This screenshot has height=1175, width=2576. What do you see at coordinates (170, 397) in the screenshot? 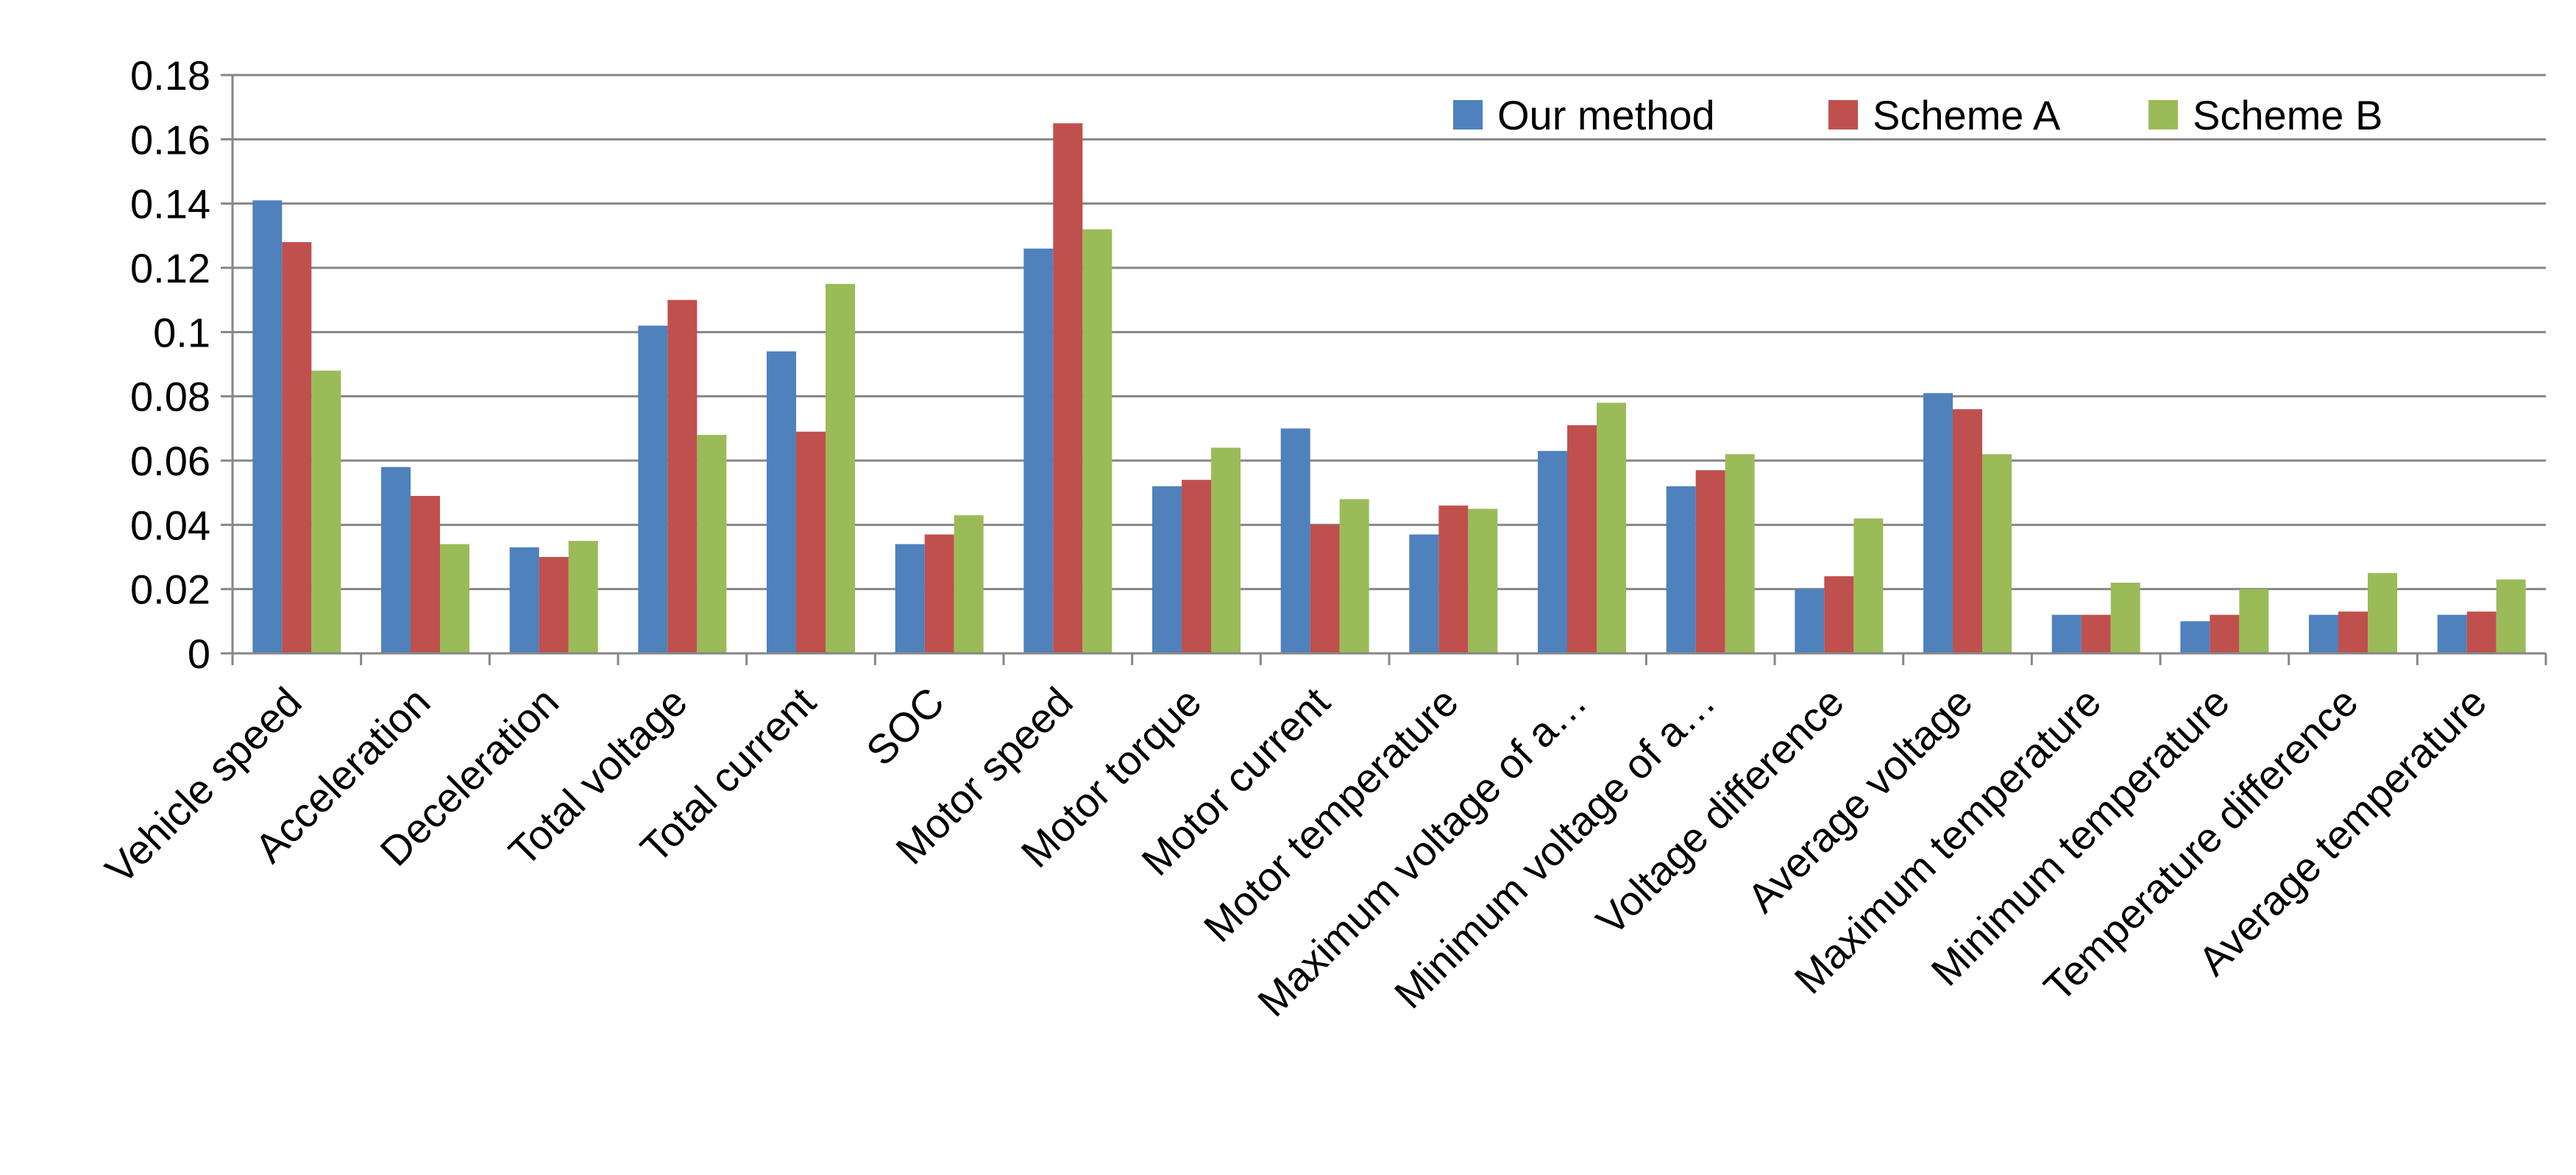
I see `y-tick-label: 0.08` at bounding box center [170, 397].